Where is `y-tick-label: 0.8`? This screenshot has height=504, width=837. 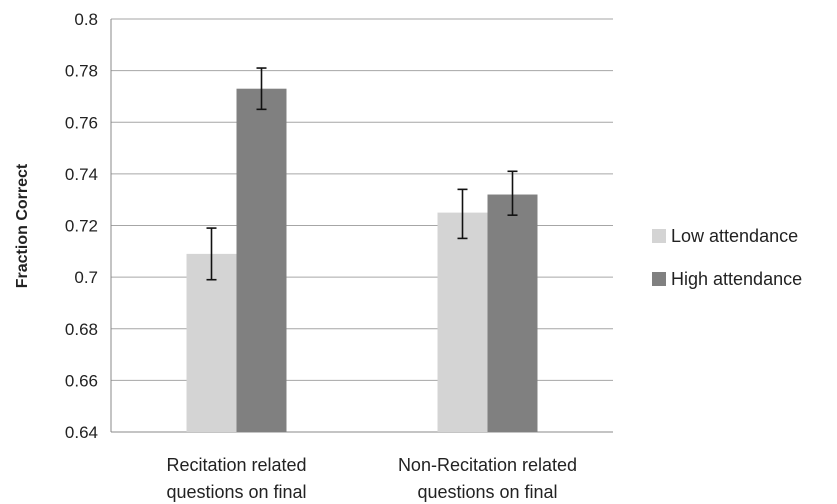 y-tick-label: 0.8 is located at coordinates (86, 19).